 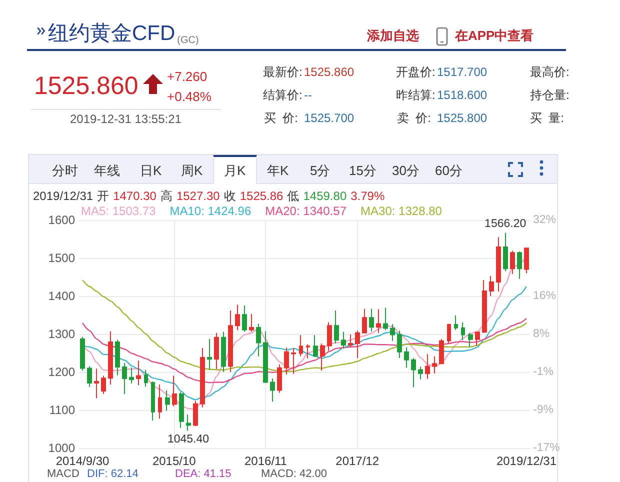 What do you see at coordinates (62, 334) in the screenshot?
I see `y-tick-label: 1300` at bounding box center [62, 334].